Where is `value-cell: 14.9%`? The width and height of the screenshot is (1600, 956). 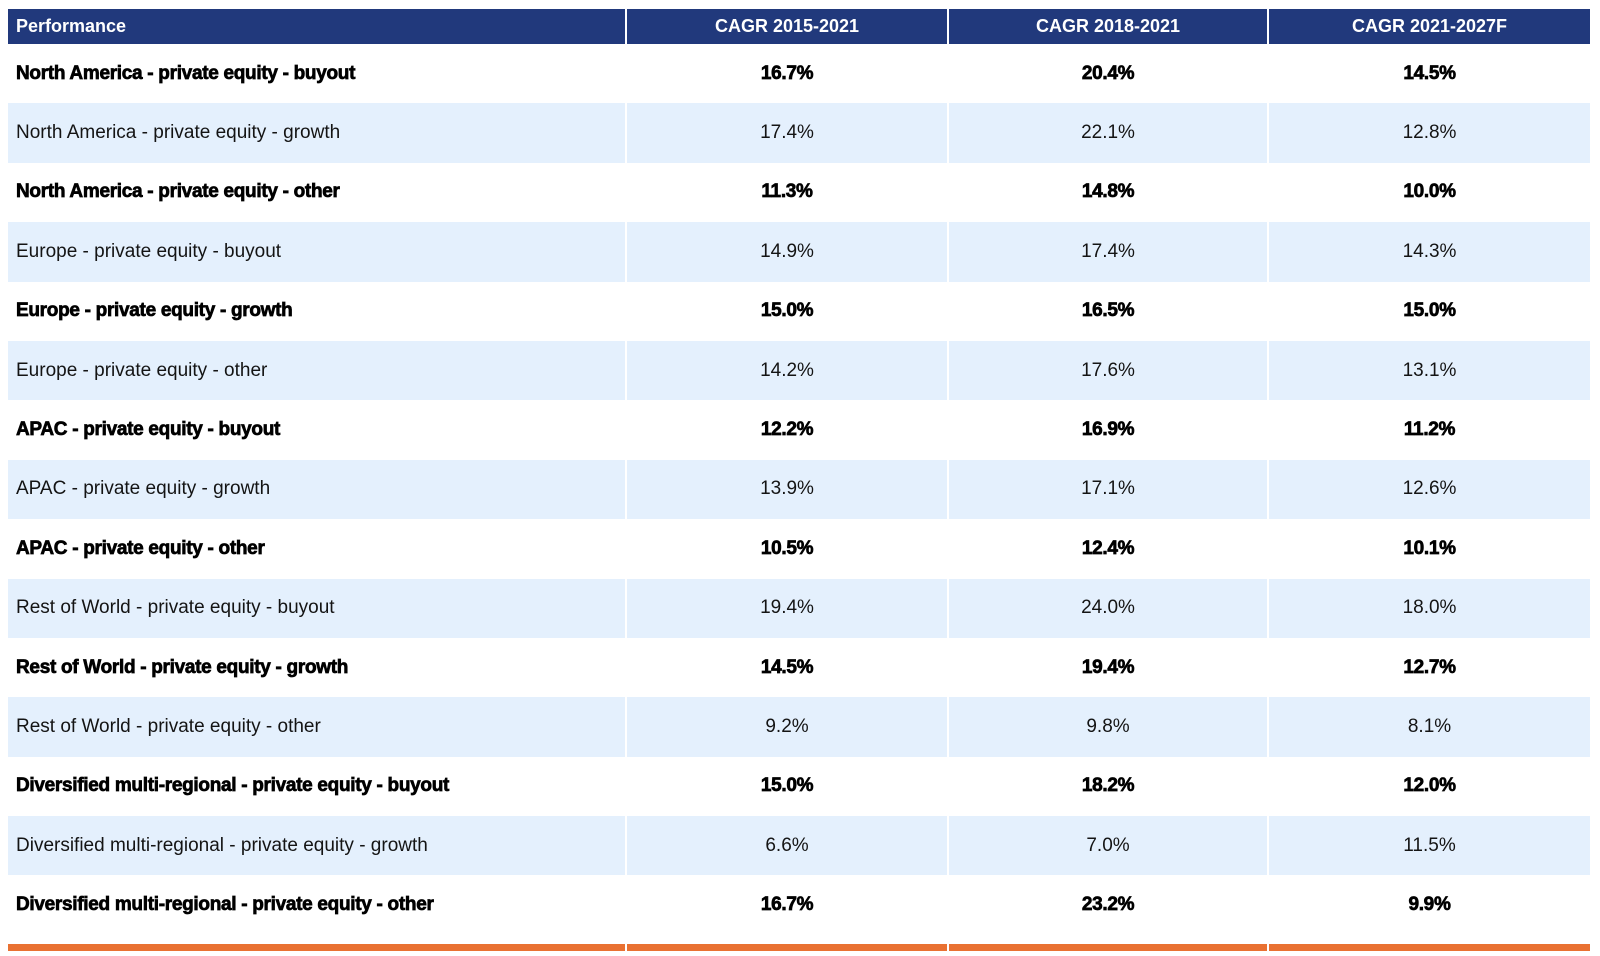
value-cell: 14.9% is located at coordinates (787, 252).